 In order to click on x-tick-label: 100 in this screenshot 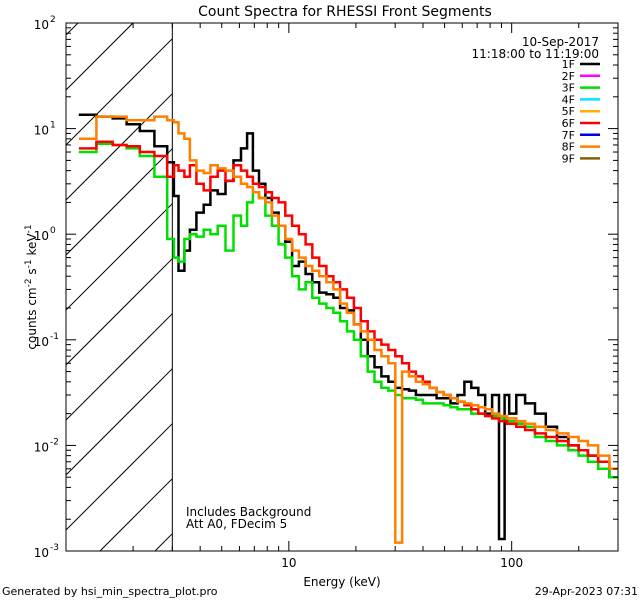, I will do `click(511, 563)`.